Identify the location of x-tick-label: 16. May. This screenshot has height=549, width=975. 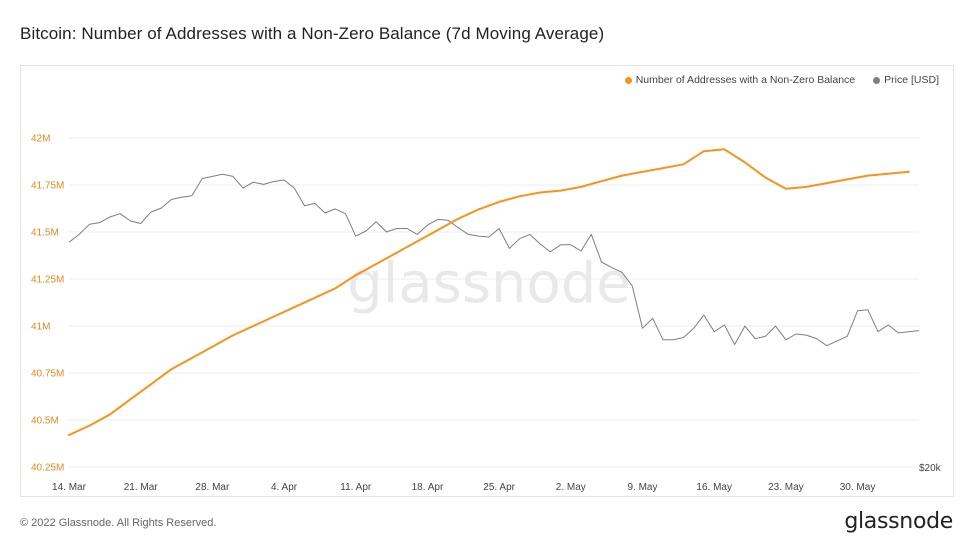
(714, 487).